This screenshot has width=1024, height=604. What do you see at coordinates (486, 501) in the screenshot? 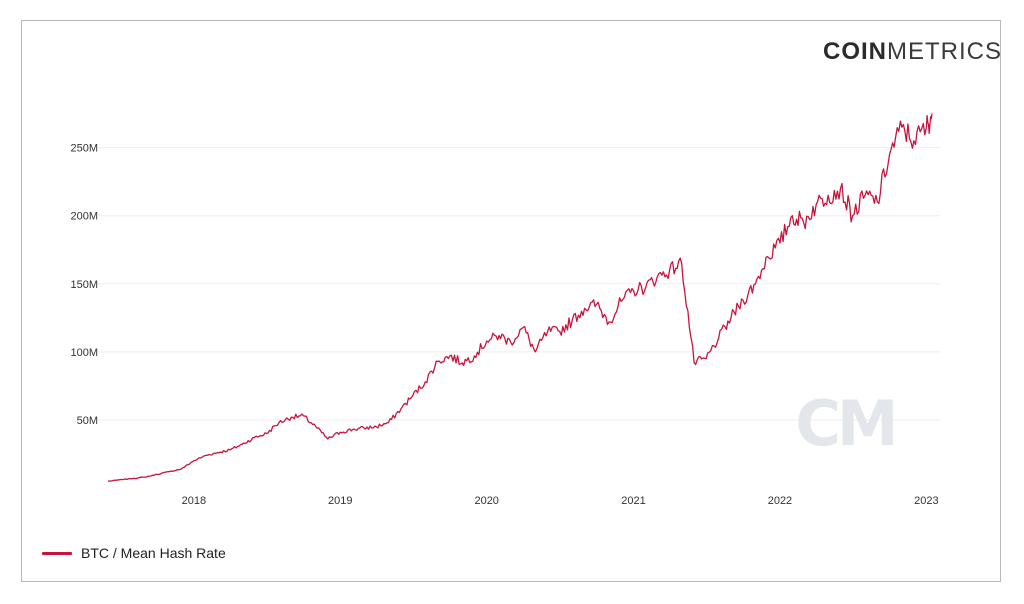
I see `x-tick-label: 2020` at bounding box center [486, 501].